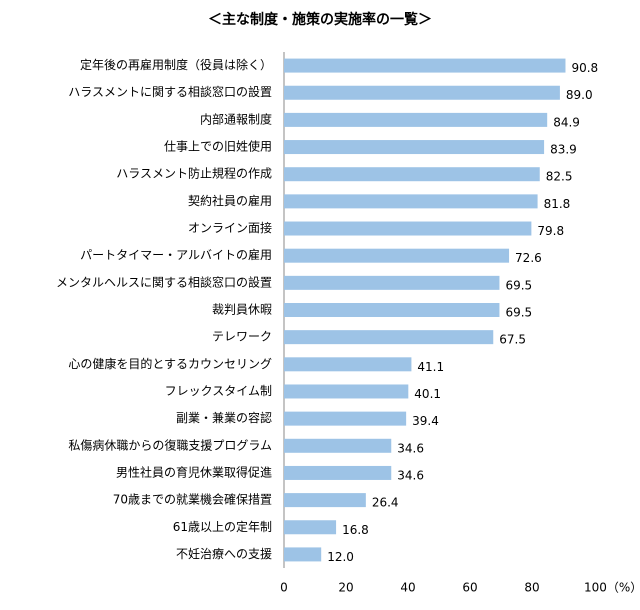 The image size is (640, 610). What do you see at coordinates (407, 588) in the screenshot?
I see `x-tick-label: 40` at bounding box center [407, 588].